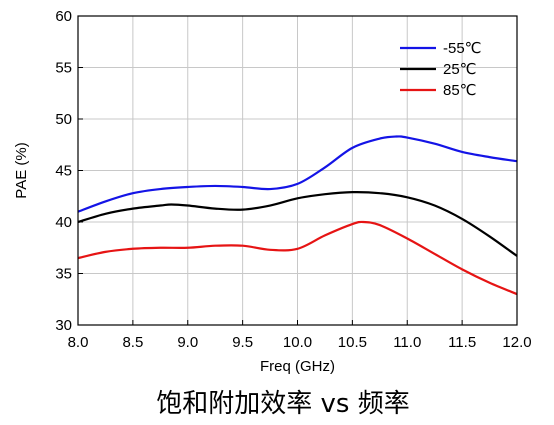 The height and width of the screenshot is (425, 554). Describe the element at coordinates (462, 48) in the screenshot. I see `legend-label: -55℃` at that location.